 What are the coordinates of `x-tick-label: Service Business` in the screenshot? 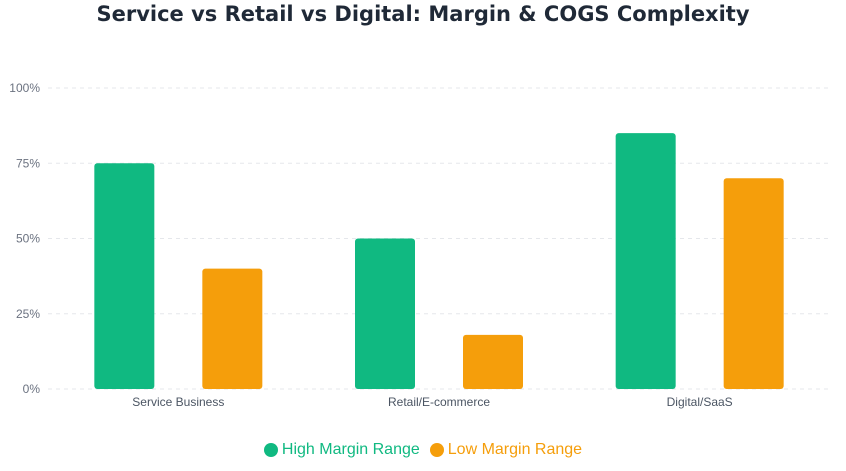 It's located at (178, 402).